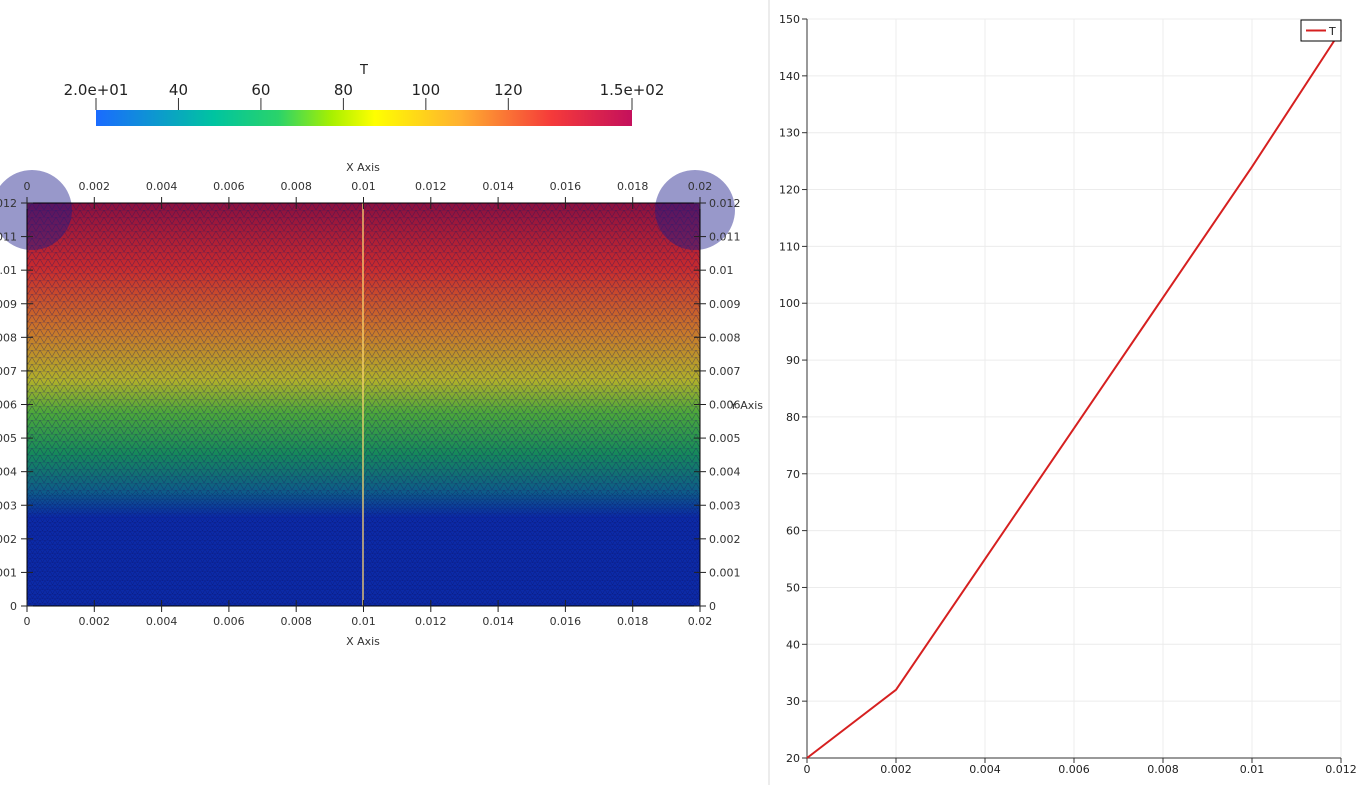  Describe the element at coordinates (793, 531) in the screenshot. I see `y-tick-label: 60` at that location.